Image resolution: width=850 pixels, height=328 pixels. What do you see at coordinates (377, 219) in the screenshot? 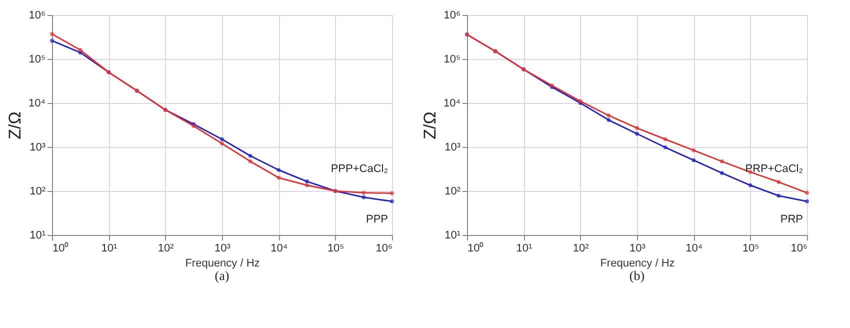
I see `series-label: PPP` at bounding box center [377, 219].